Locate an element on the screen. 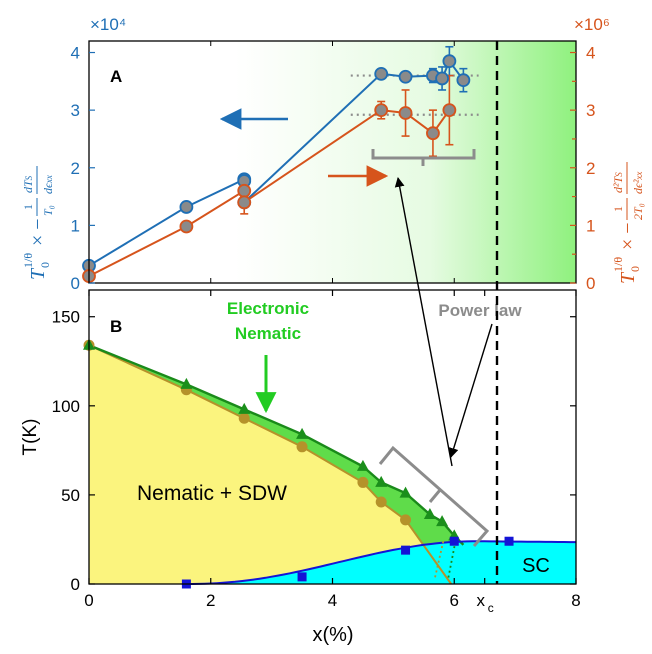  x-tick-label-b: 4 is located at coordinates (332, 600).